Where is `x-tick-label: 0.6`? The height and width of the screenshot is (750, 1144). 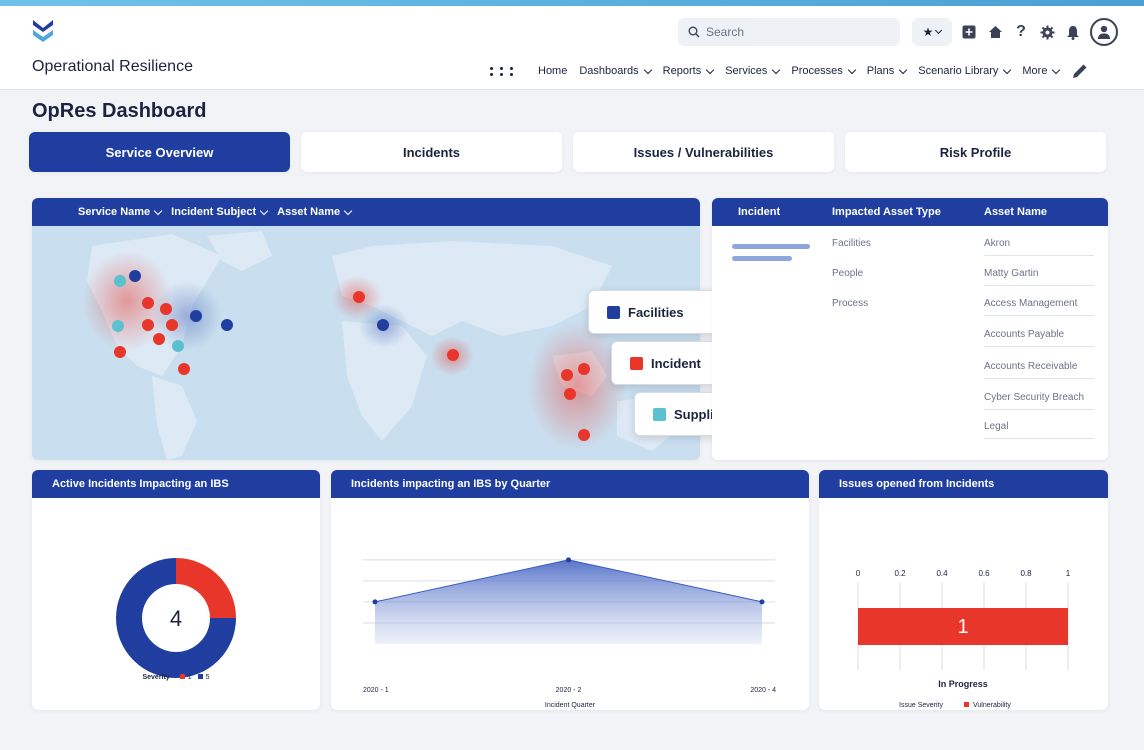
x-tick-label: 0.6 is located at coordinates (984, 573).